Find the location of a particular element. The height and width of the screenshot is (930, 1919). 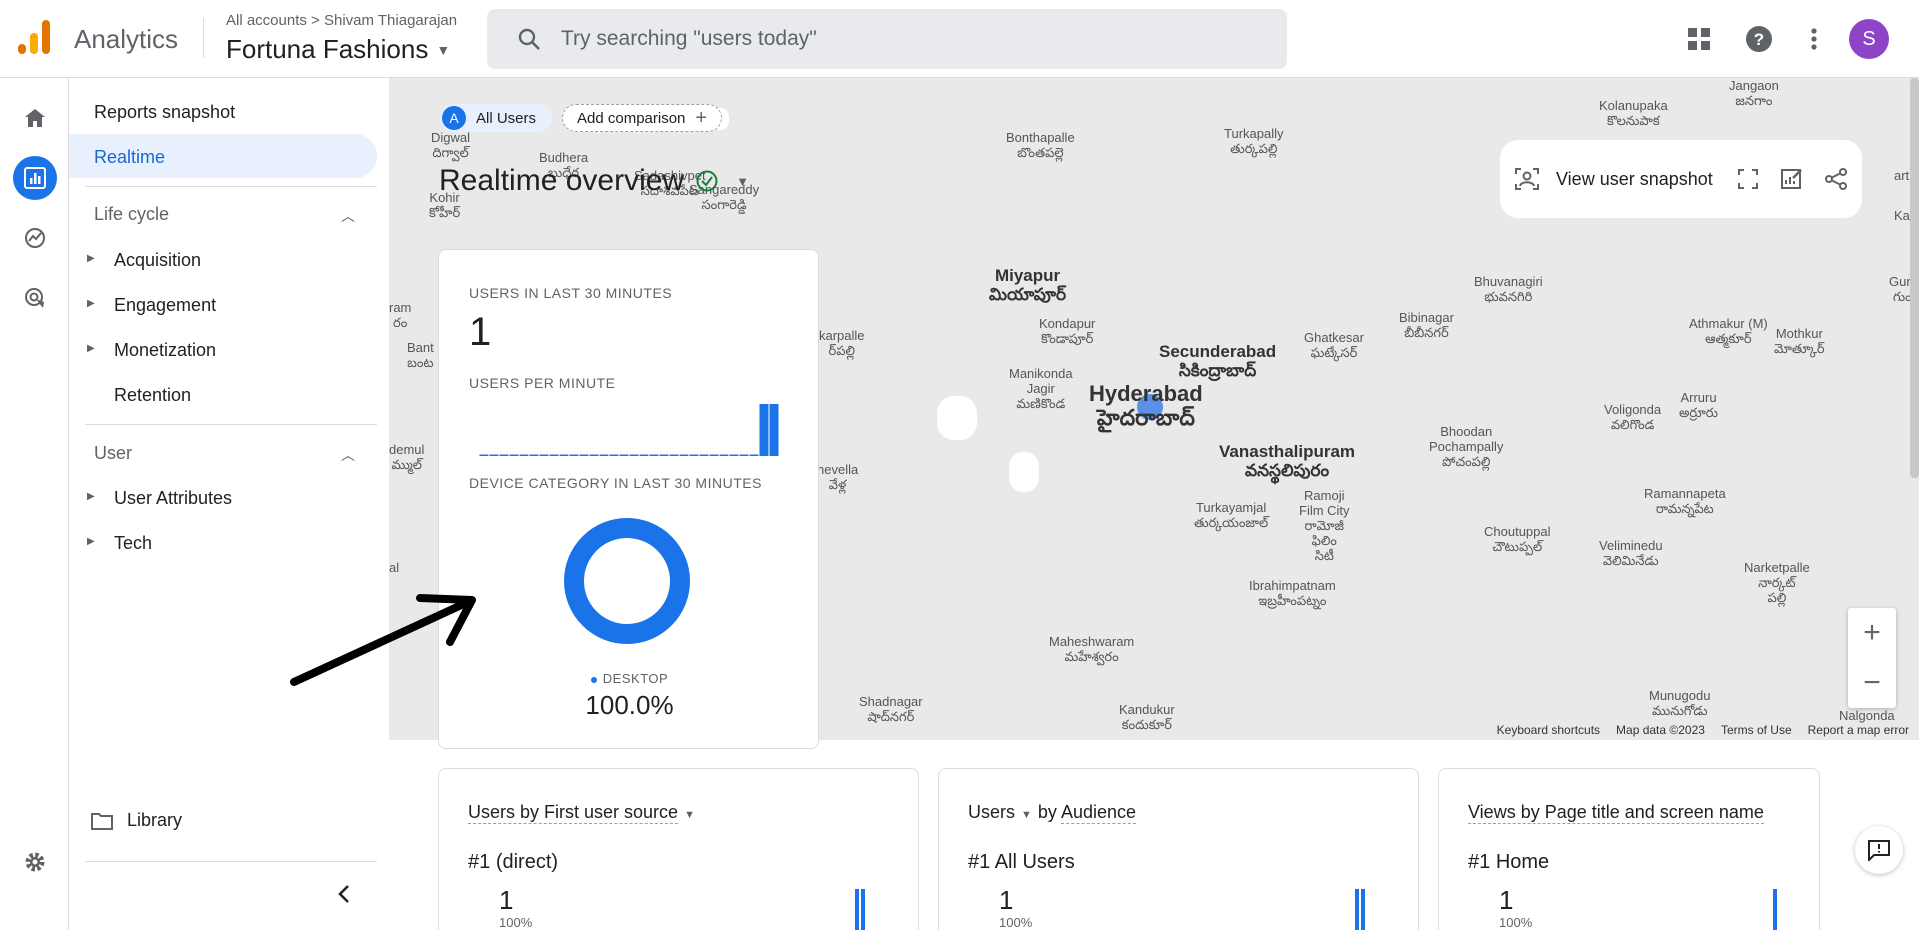

bar-minute--21 is located at coordinates (574, 455).